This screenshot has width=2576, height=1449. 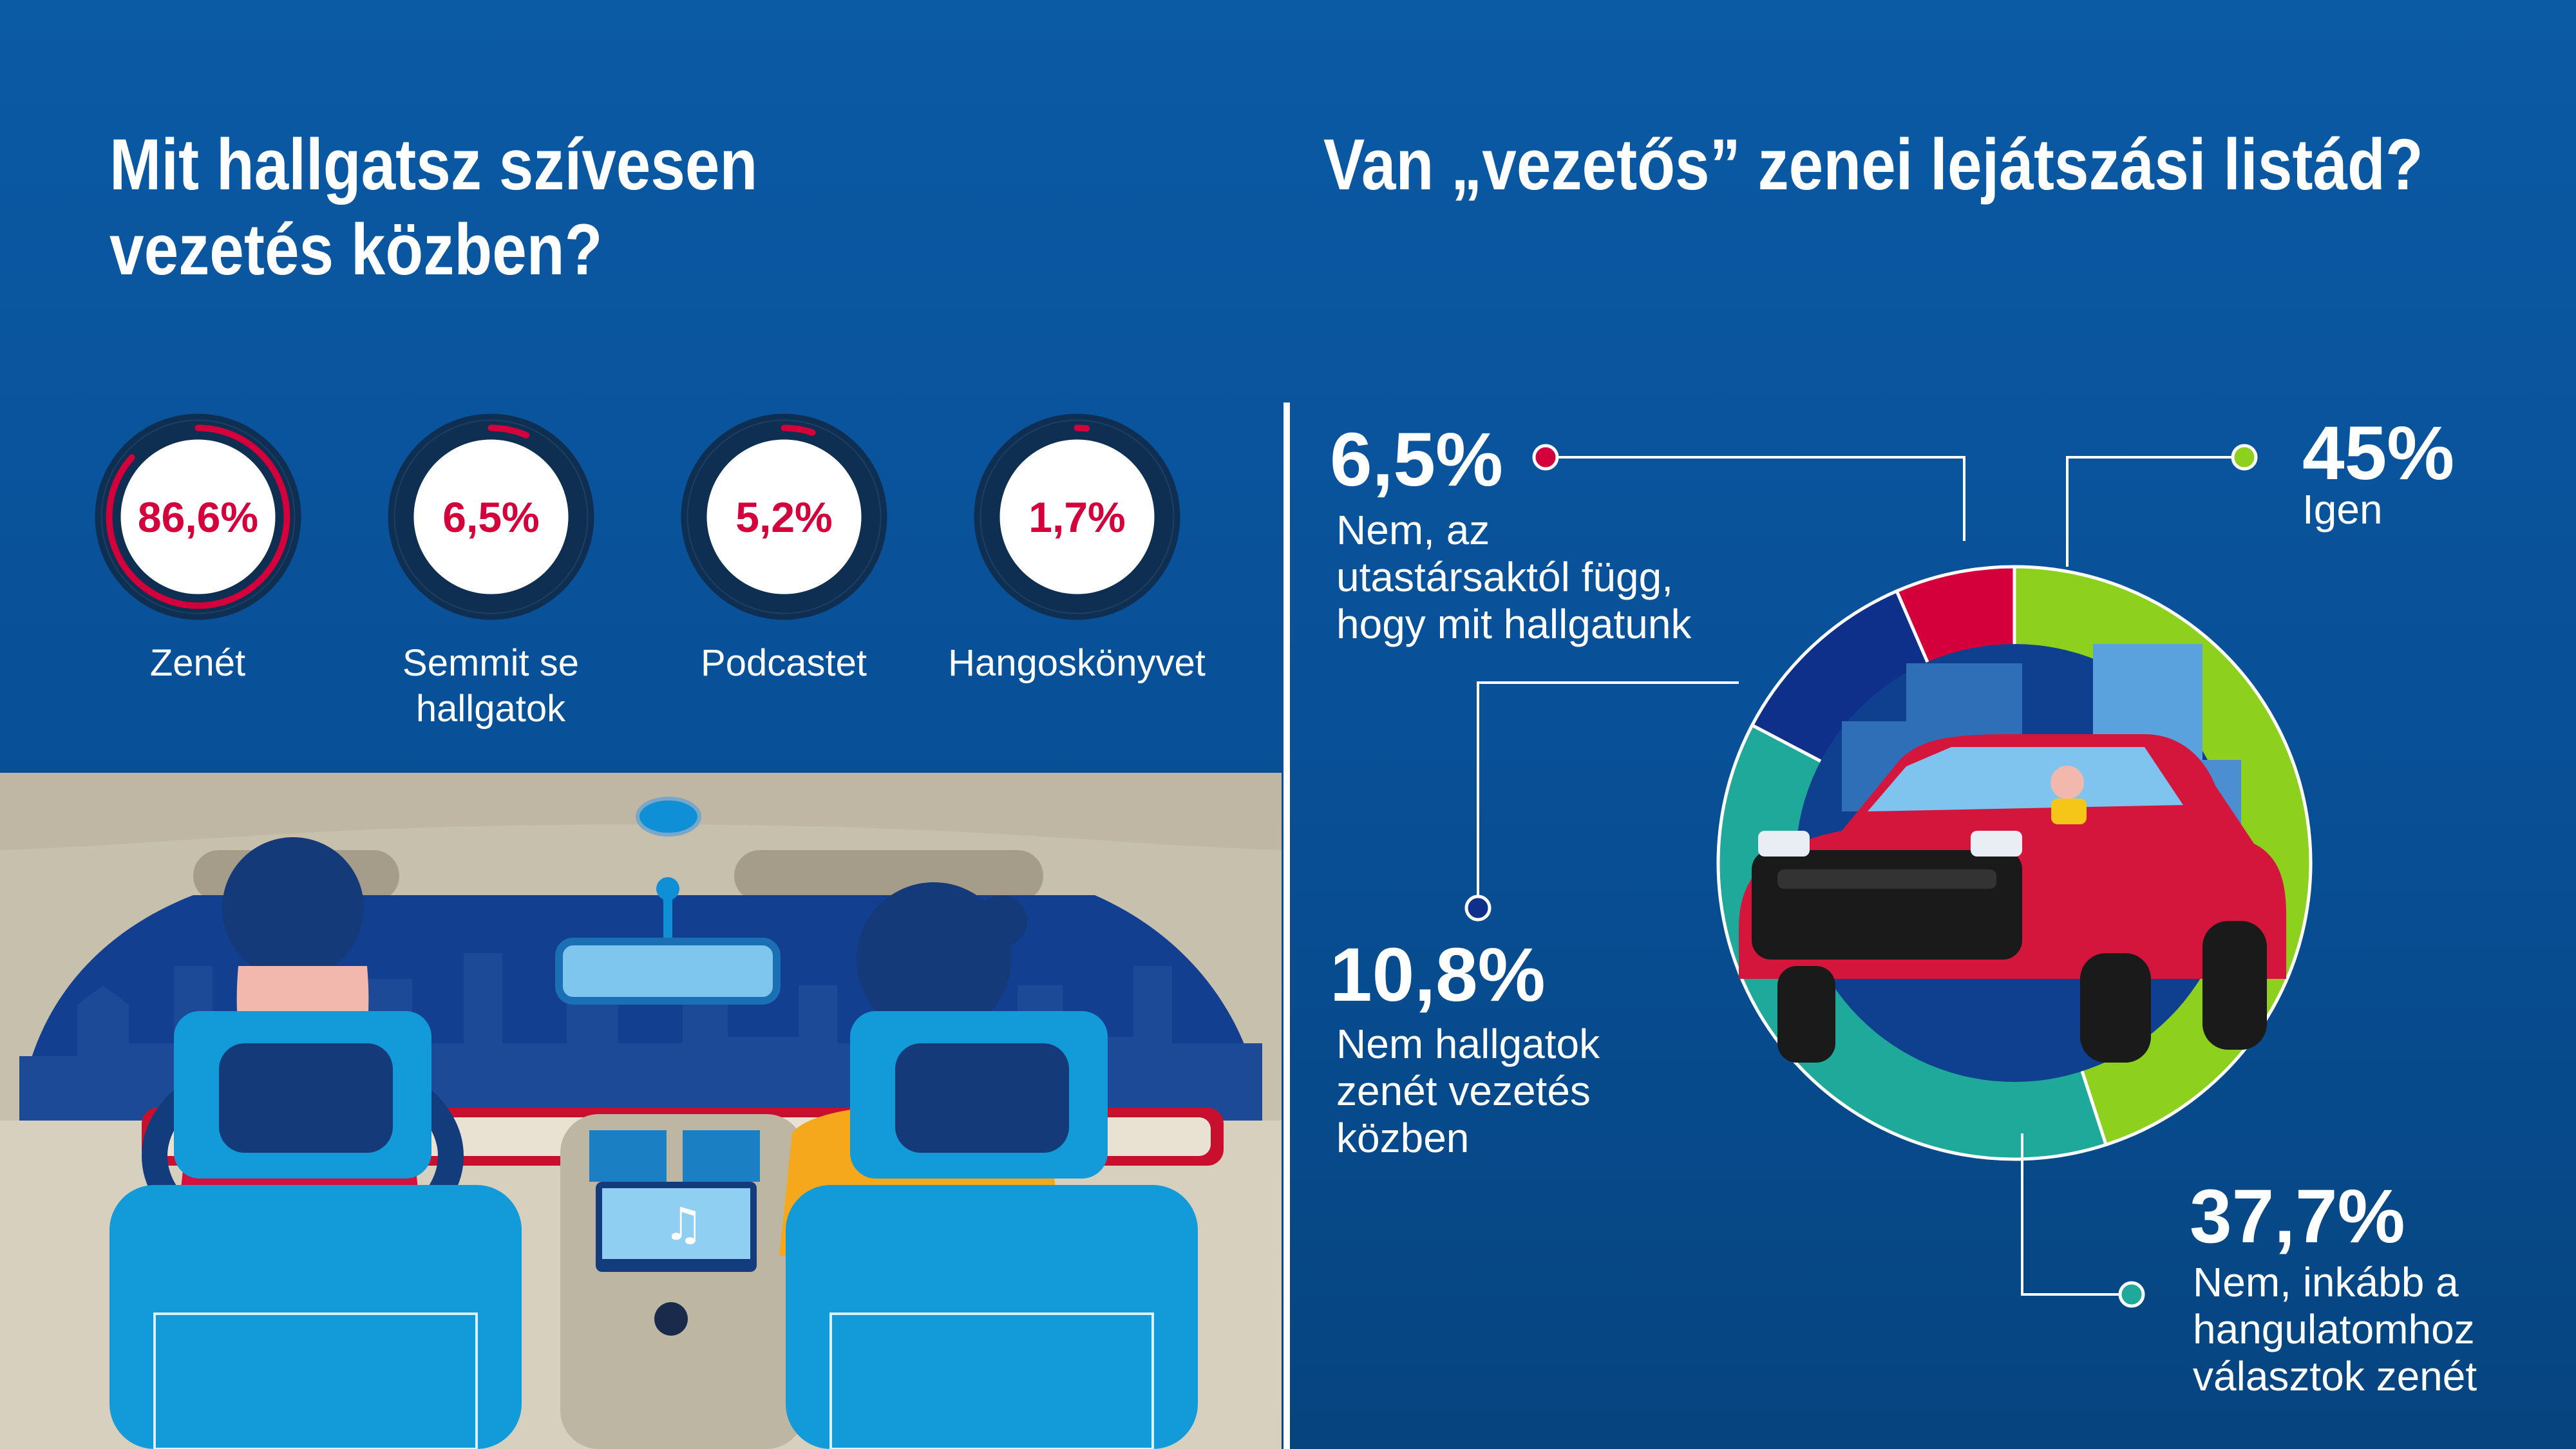 What do you see at coordinates (2132, 1294) in the screenshot?
I see `dot-no-mood` at bounding box center [2132, 1294].